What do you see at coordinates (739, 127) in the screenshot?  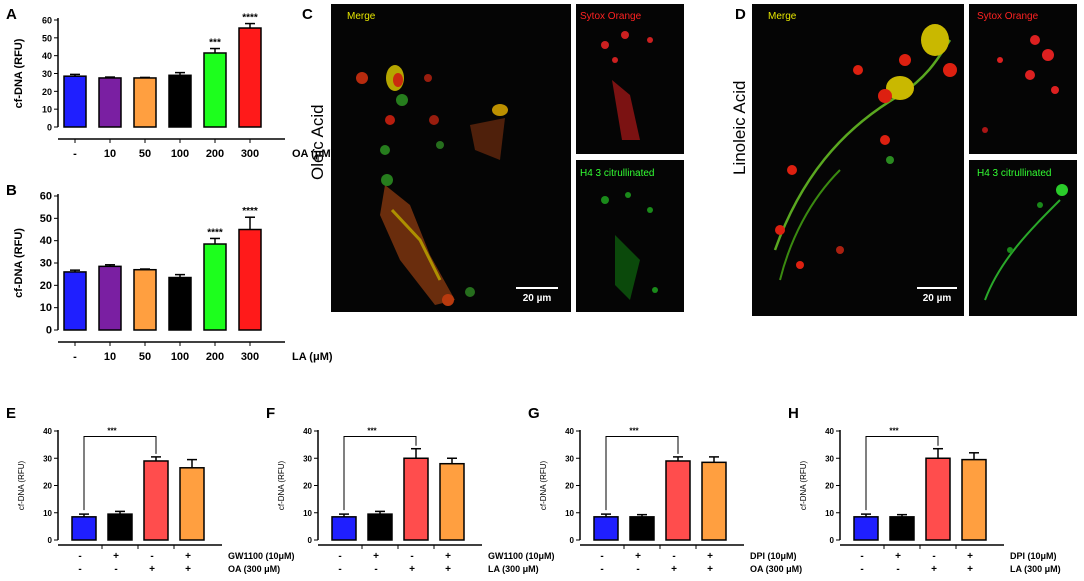 I see `linoleic-acid-label: Linoleic Acid` at bounding box center [739, 127].